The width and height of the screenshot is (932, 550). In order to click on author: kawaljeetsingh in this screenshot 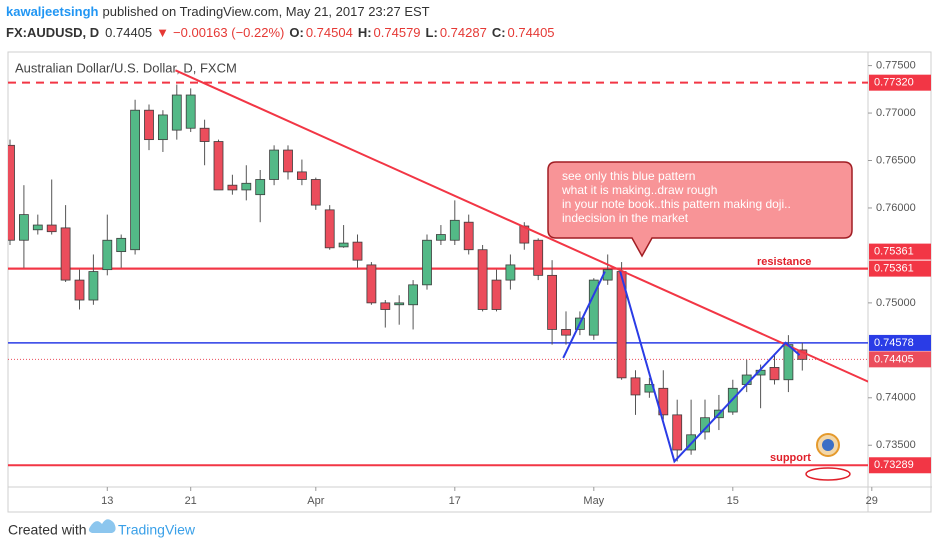, I will do `click(52, 11)`.